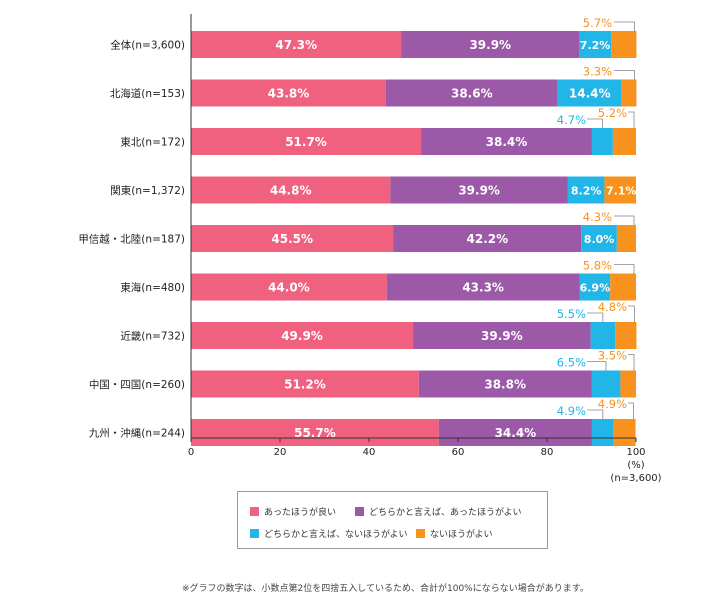  What do you see at coordinates (612, 113) in the screenshot?
I see `callout-label: 5.2%` at bounding box center [612, 113].